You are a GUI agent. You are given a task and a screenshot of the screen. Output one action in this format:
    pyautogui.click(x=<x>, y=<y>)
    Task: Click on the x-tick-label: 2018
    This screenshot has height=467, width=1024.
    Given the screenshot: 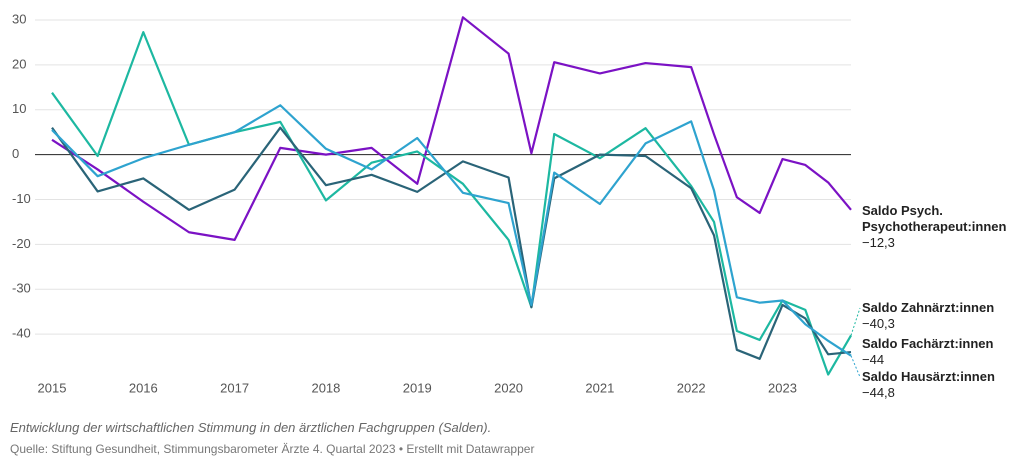 What is the action you would take?
    pyautogui.click(x=325, y=387)
    